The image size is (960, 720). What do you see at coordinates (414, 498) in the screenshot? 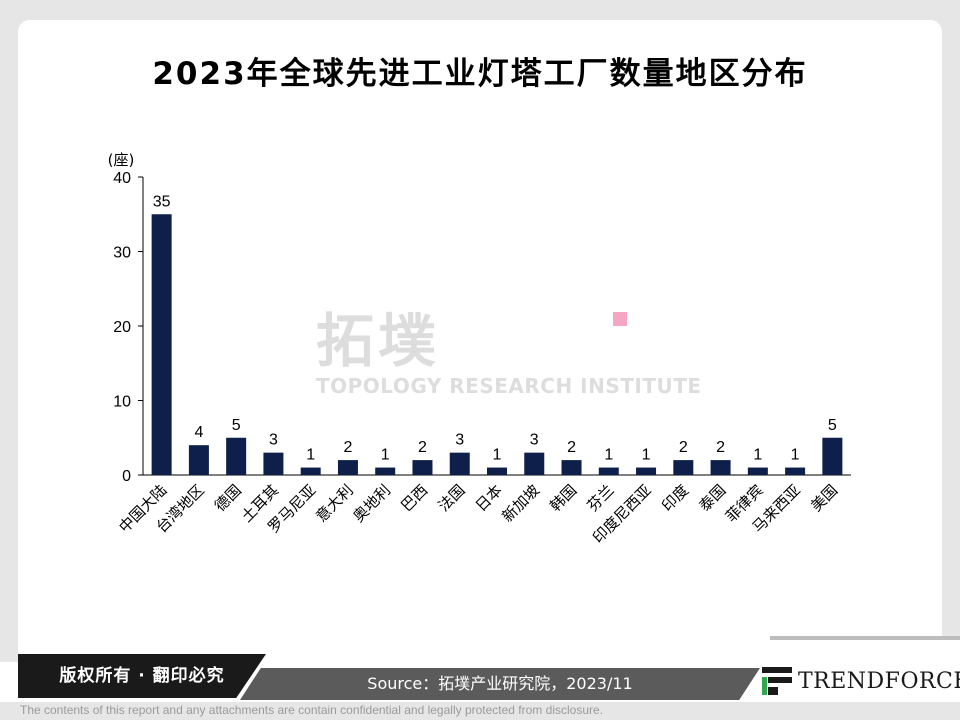
I see `x-tick-label: 巴西` at bounding box center [414, 498].